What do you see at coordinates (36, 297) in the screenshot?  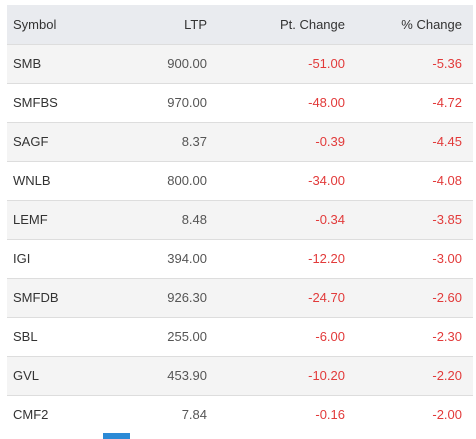 I see `cell-symbol: SMFDB` at bounding box center [36, 297].